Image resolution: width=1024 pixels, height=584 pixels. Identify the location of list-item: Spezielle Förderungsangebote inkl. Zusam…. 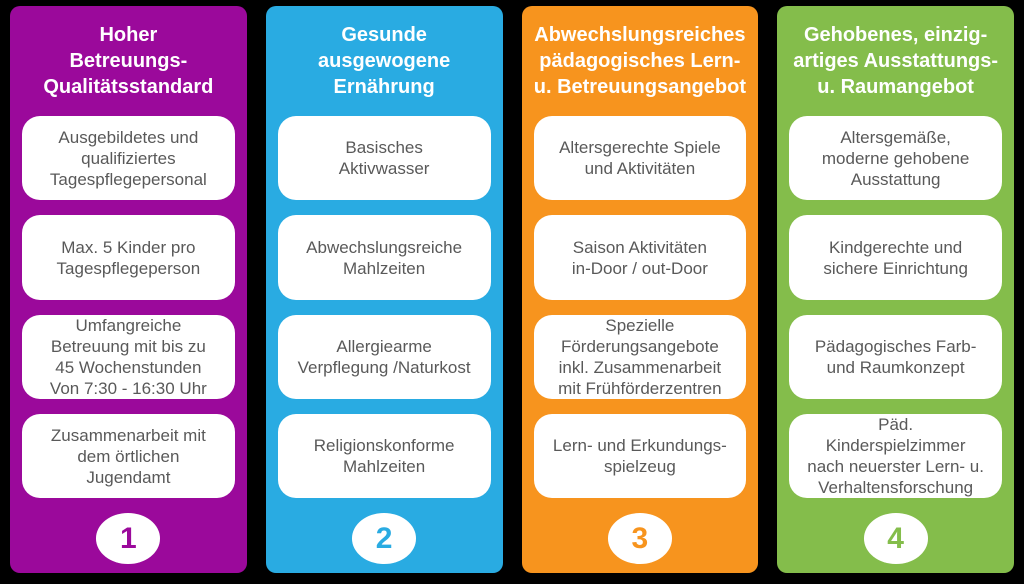
(640, 357).